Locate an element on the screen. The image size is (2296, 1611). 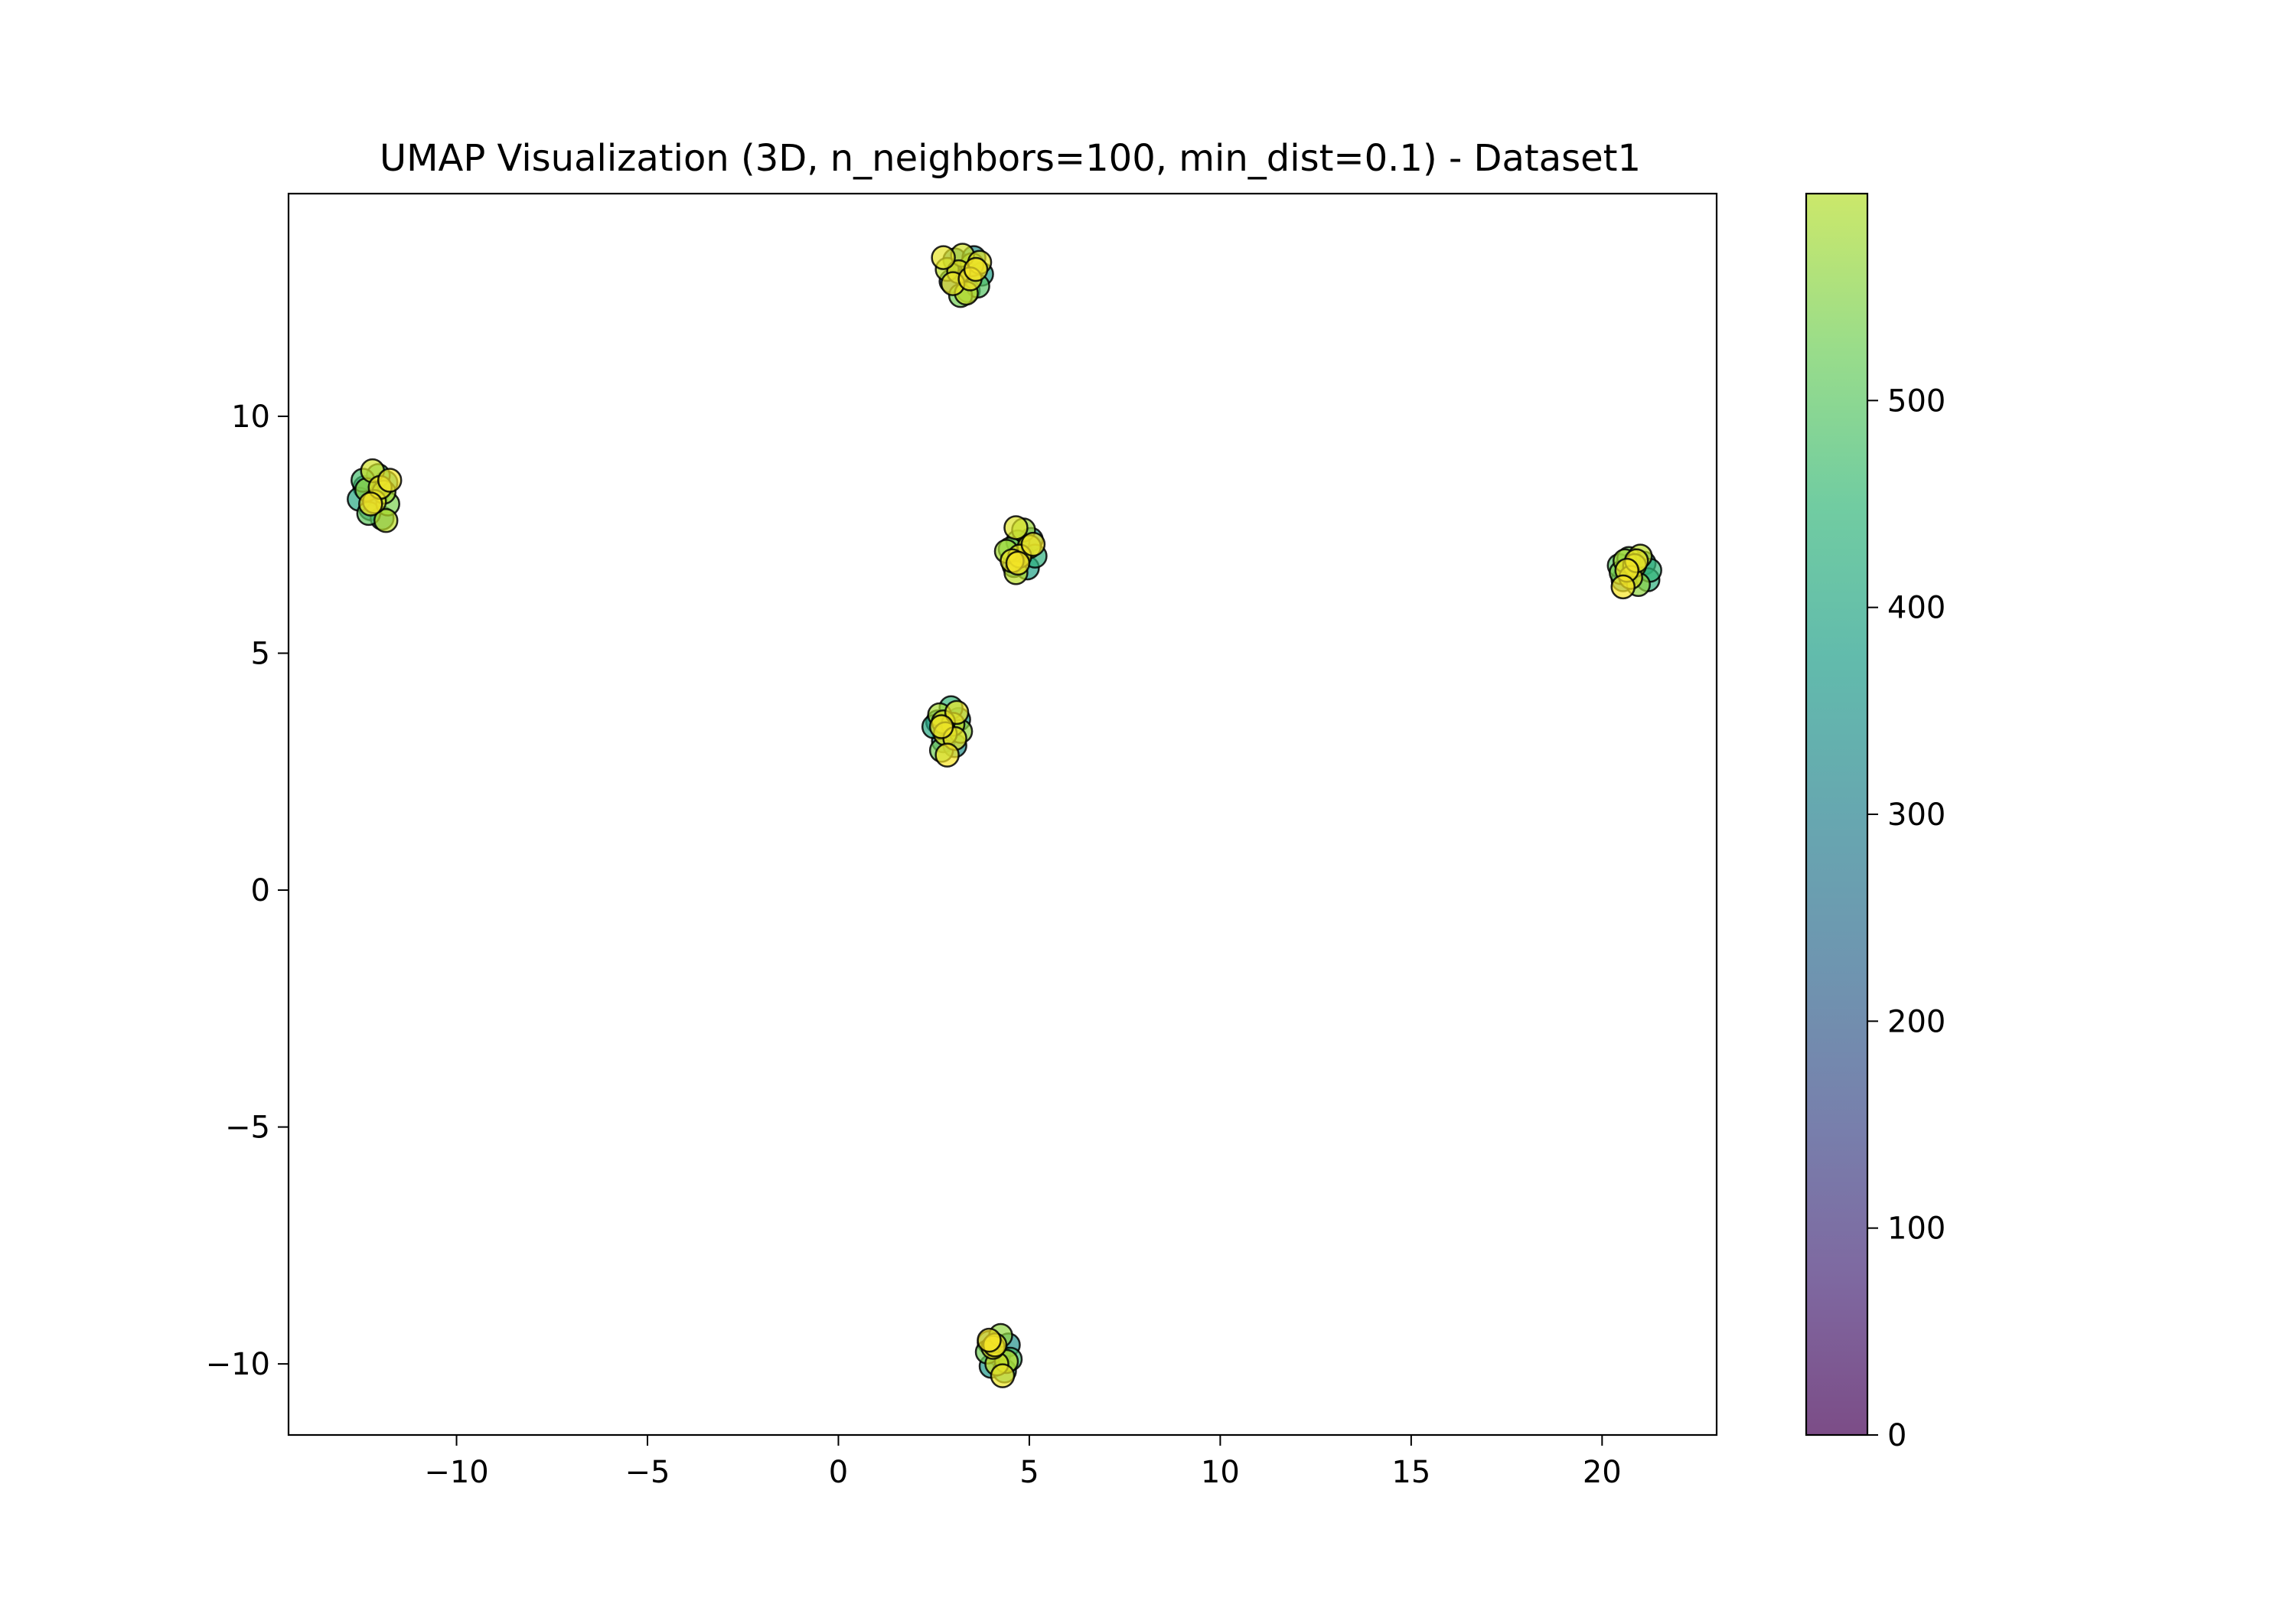
x-tick-label: 0 is located at coordinates (838, 1472).